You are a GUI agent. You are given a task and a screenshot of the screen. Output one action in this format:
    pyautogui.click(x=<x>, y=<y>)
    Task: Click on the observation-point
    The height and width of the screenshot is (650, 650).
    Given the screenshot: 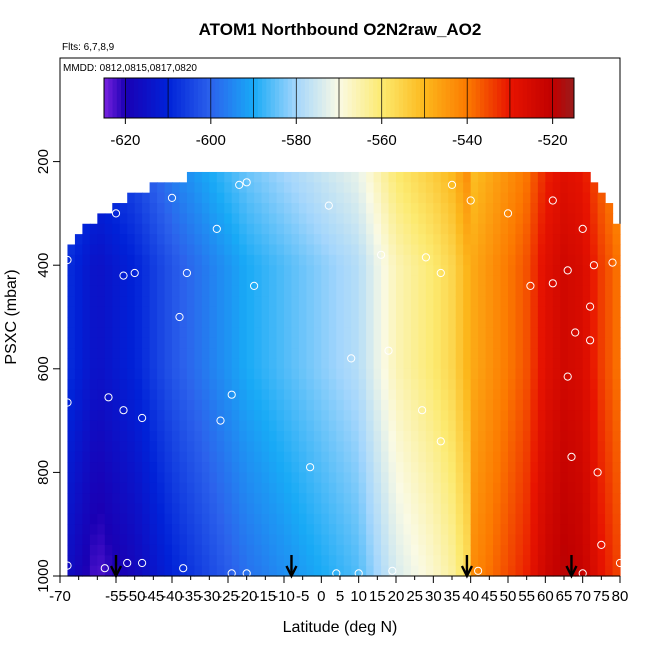 What is the action you would take?
    pyautogui.click(x=530, y=285)
    